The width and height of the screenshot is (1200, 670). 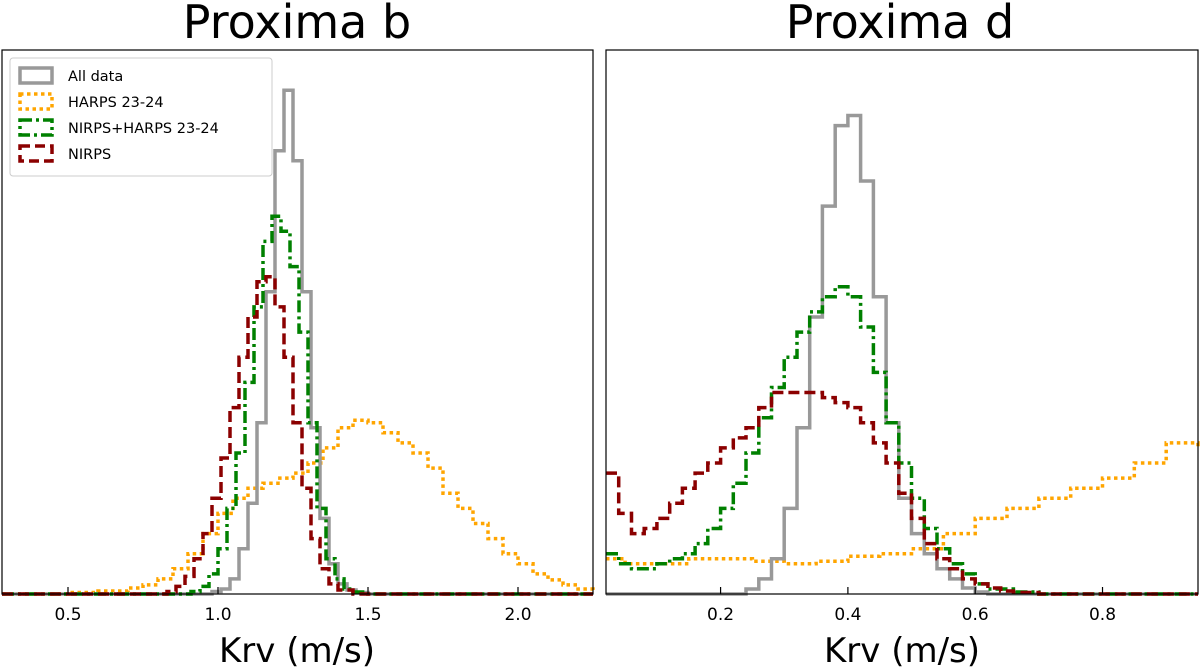 I want to click on series-harps-23-24-proxima-b, so click(x=298, y=507).